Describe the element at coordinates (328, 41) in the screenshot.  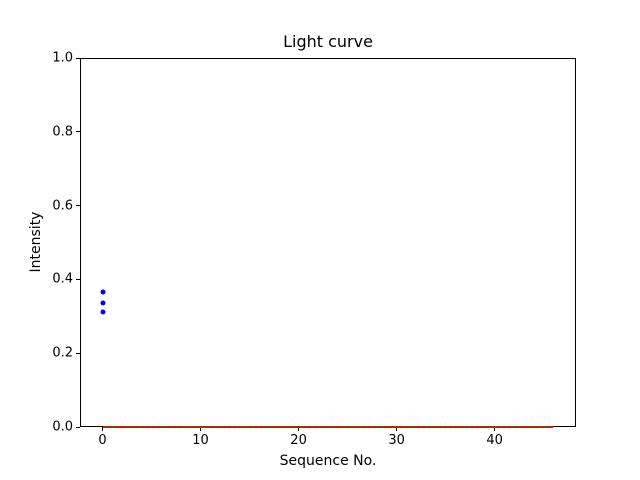
I see `chart-title: Light curve` at that location.